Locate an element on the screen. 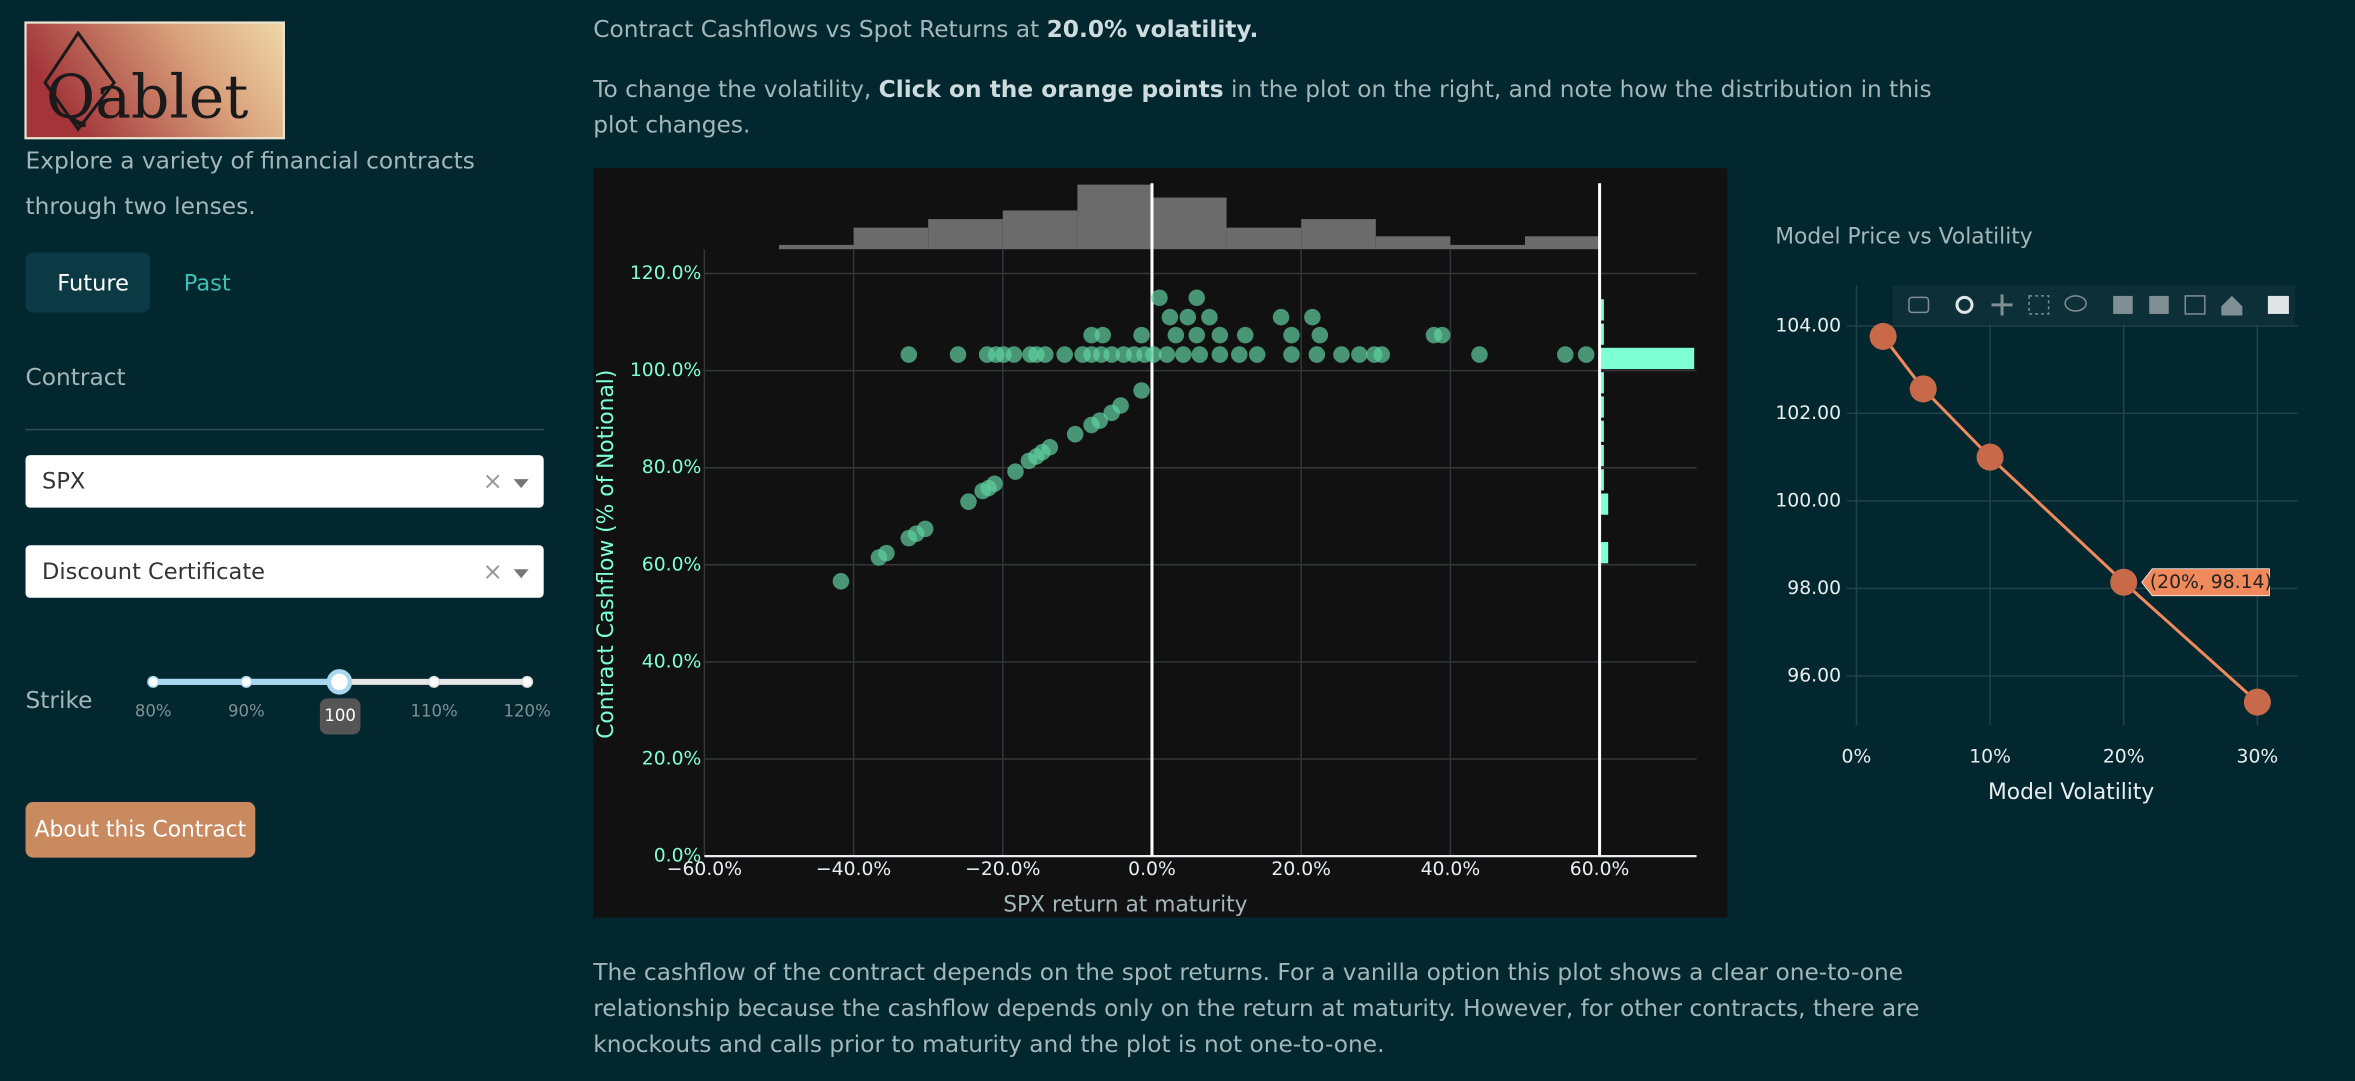 The width and height of the screenshot is (2355, 1081). y-tick-label: 80.0% is located at coordinates (672, 467).